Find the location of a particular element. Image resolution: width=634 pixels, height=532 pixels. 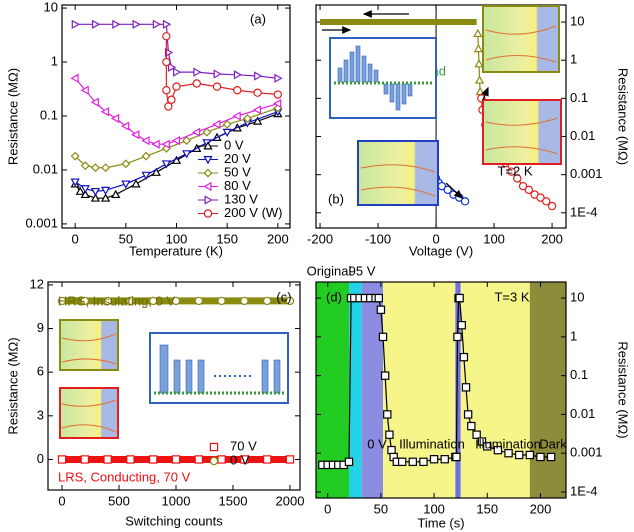

annotation: 0 V is located at coordinates (377, 443).